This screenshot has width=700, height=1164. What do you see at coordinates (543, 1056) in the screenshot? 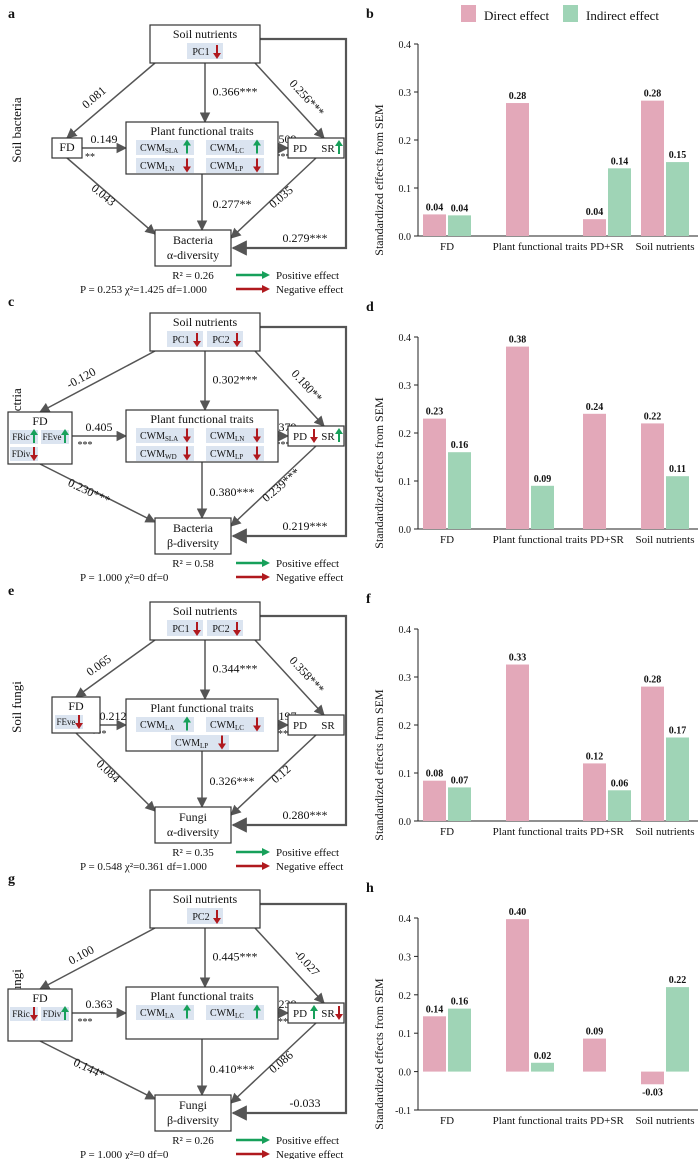
I see `bar-value-label: 0.02` at bounding box center [543, 1056].